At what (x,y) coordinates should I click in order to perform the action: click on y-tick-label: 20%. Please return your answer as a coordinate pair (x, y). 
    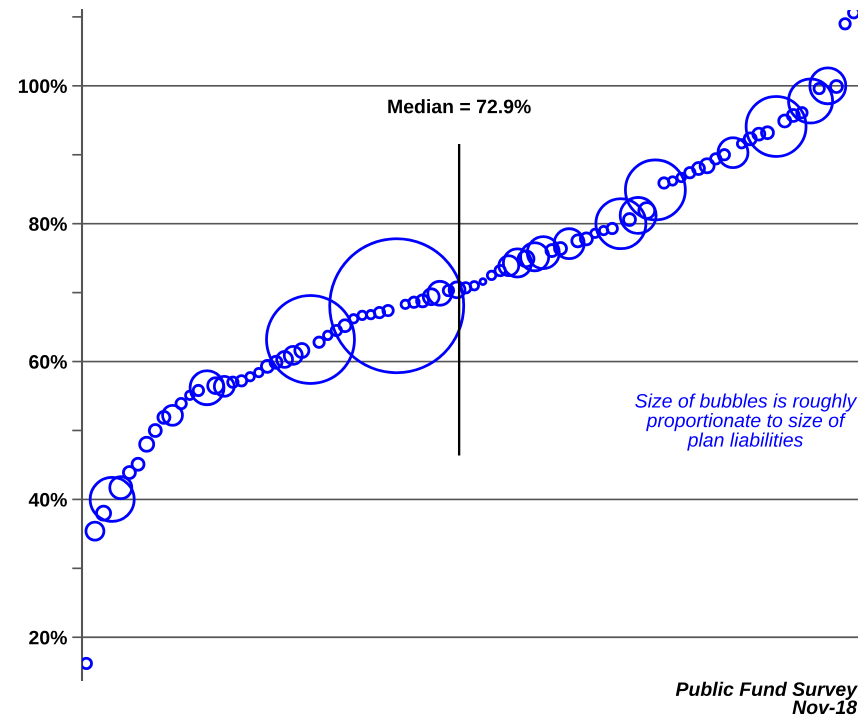
    Looking at the image, I should click on (48, 637).